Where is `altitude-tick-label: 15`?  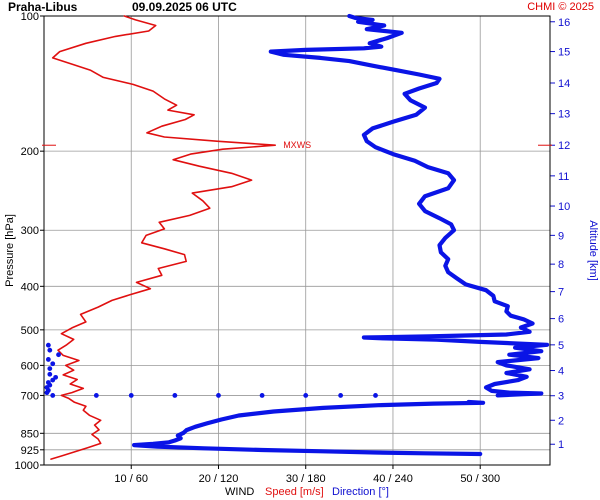 altitude-tick-label: 15 is located at coordinates (564, 53).